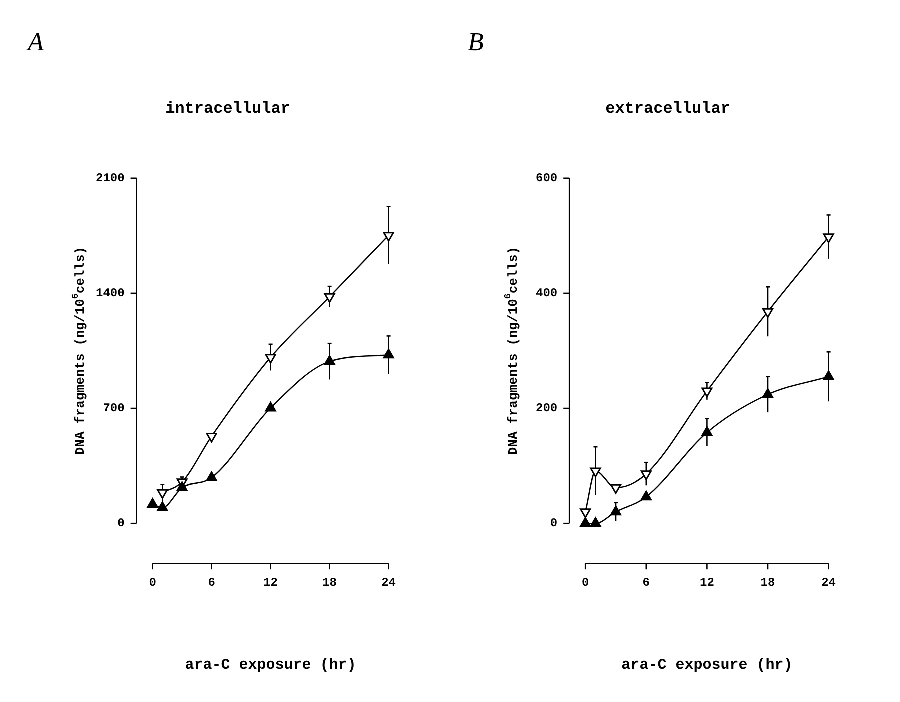  What do you see at coordinates (668, 109) in the screenshot?
I see `chart-subtitle: extracellular` at bounding box center [668, 109].